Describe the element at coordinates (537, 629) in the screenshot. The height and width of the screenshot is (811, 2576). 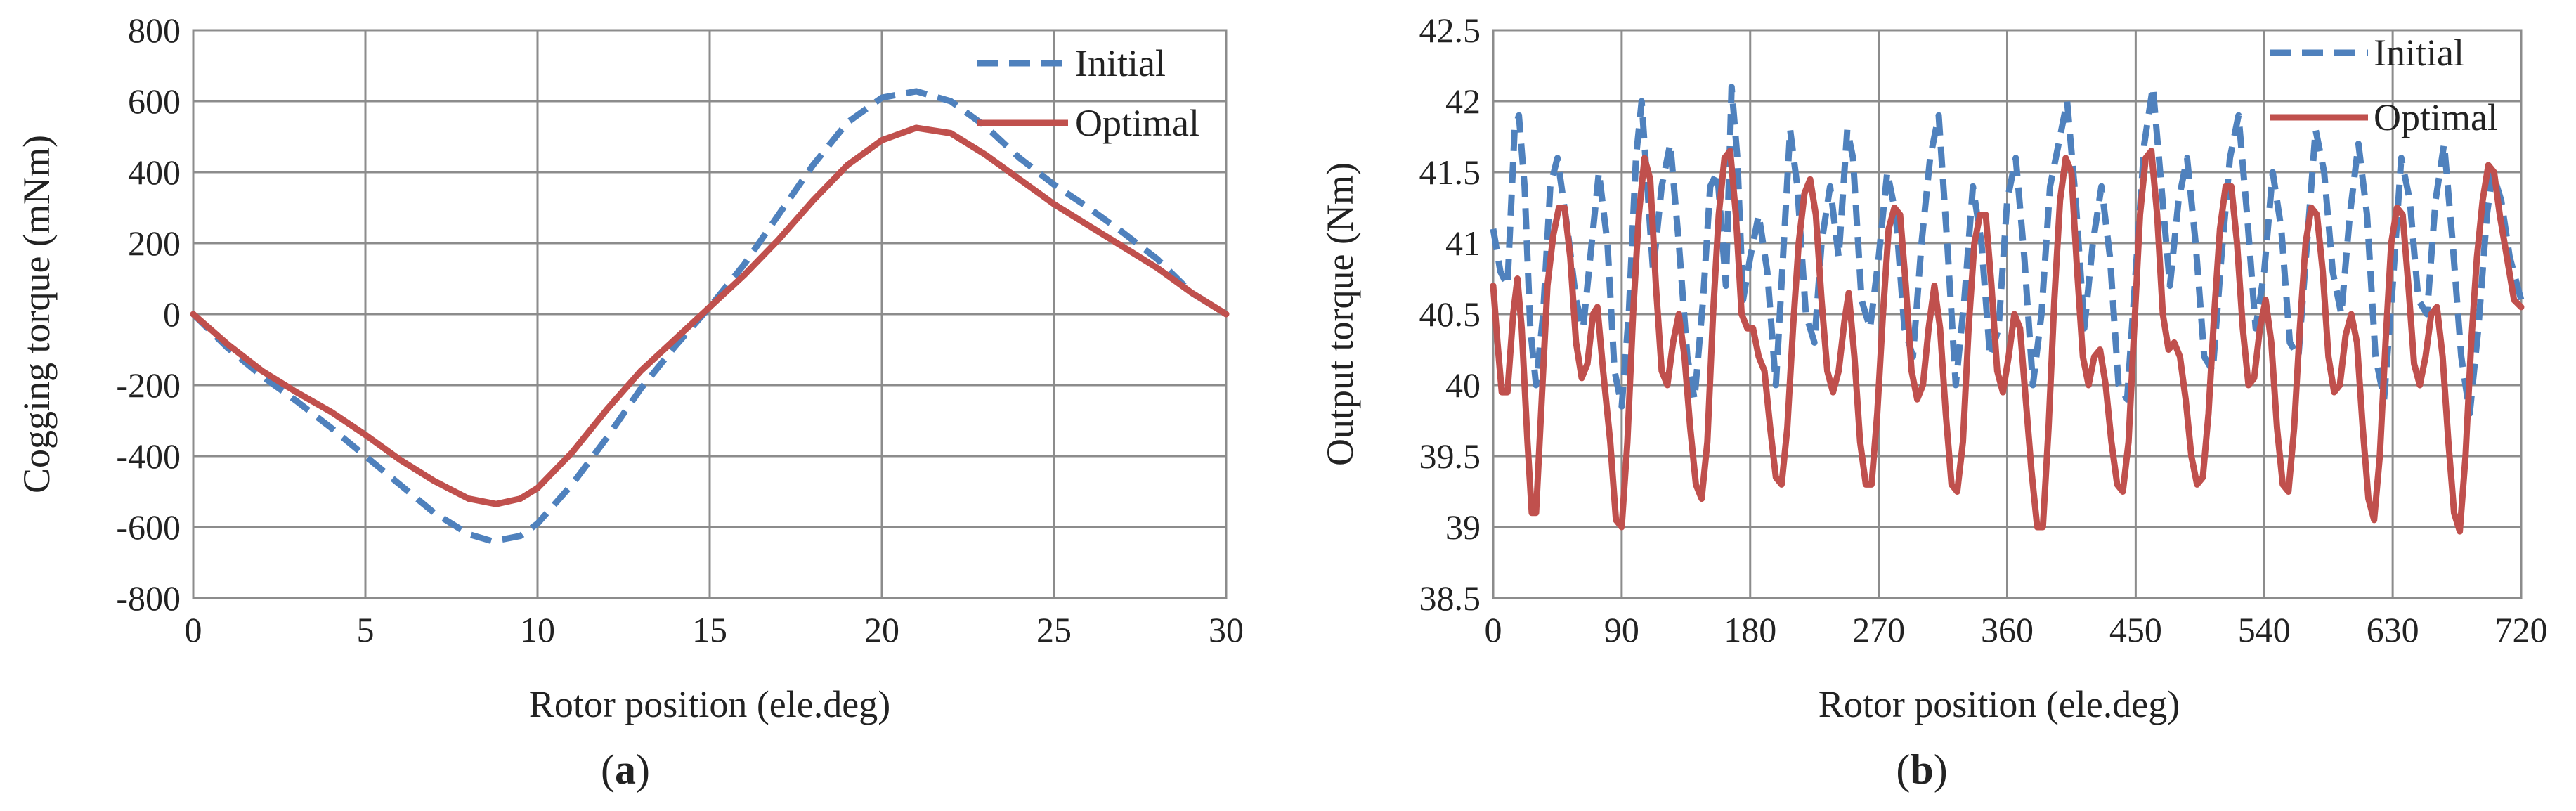
I see `x-tick-label: 10` at that location.